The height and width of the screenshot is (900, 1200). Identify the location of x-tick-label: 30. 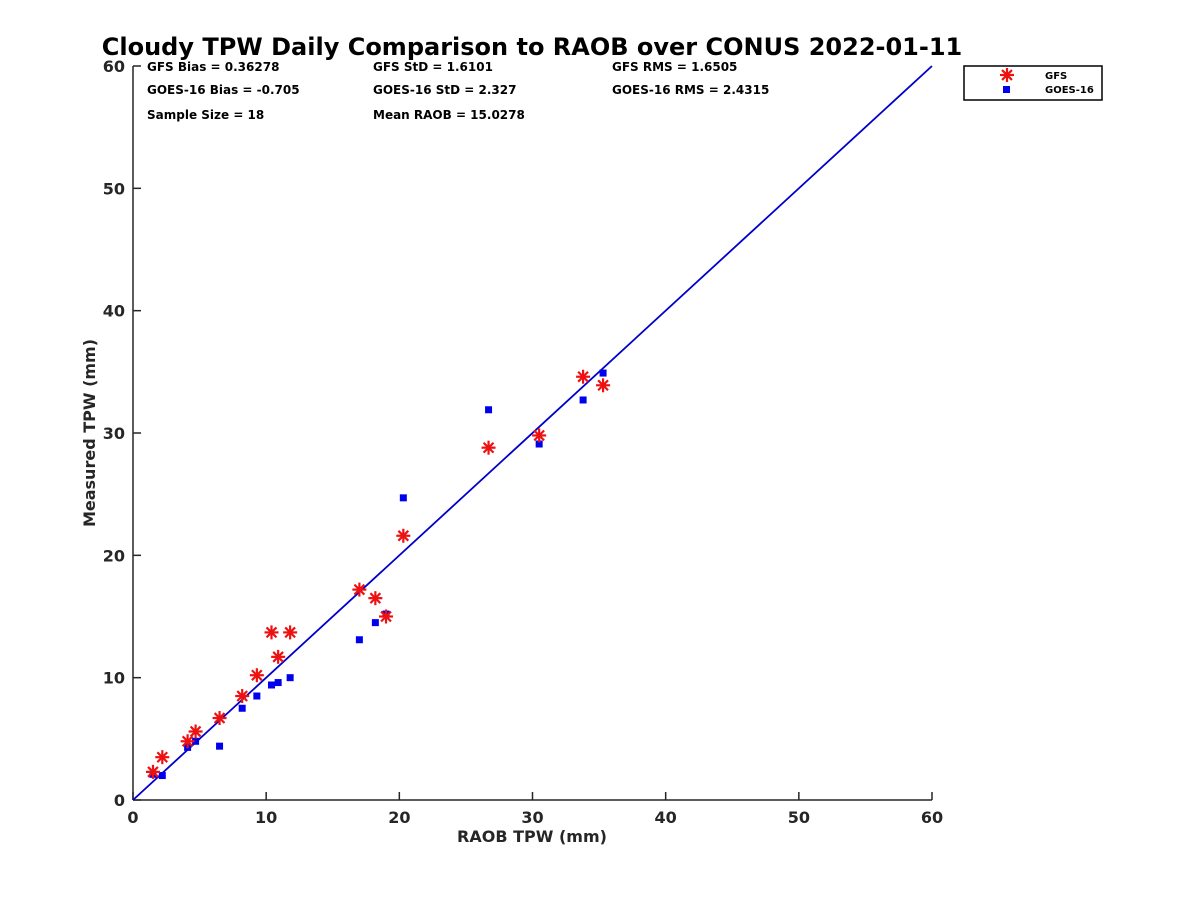
(532, 817).